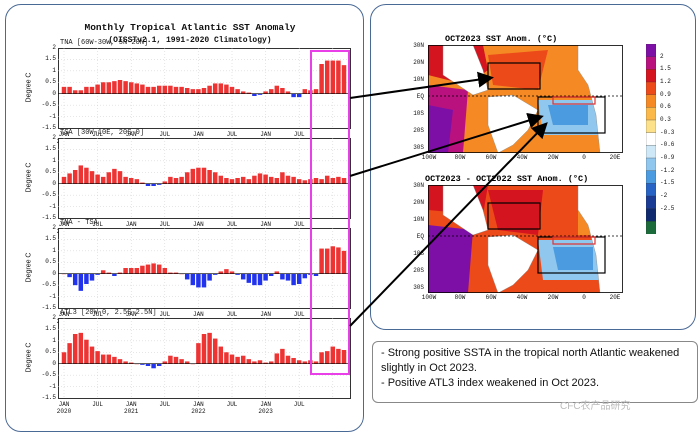 The height and width of the screenshot is (436, 700). I want to click on lon-label: 80W, so click(460, 297).